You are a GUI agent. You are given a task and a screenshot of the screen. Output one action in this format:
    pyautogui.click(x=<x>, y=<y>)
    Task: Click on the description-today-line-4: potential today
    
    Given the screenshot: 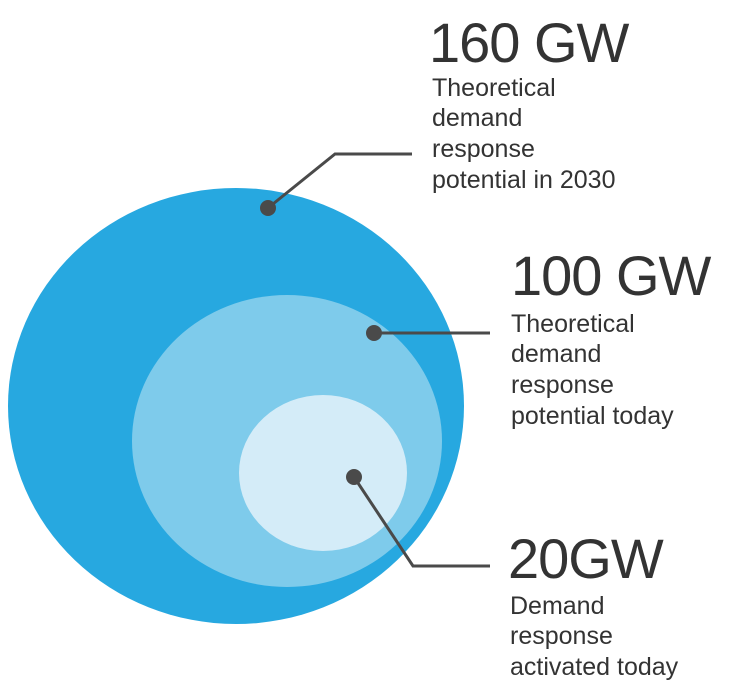 What is the action you would take?
    pyautogui.click(x=592, y=416)
    